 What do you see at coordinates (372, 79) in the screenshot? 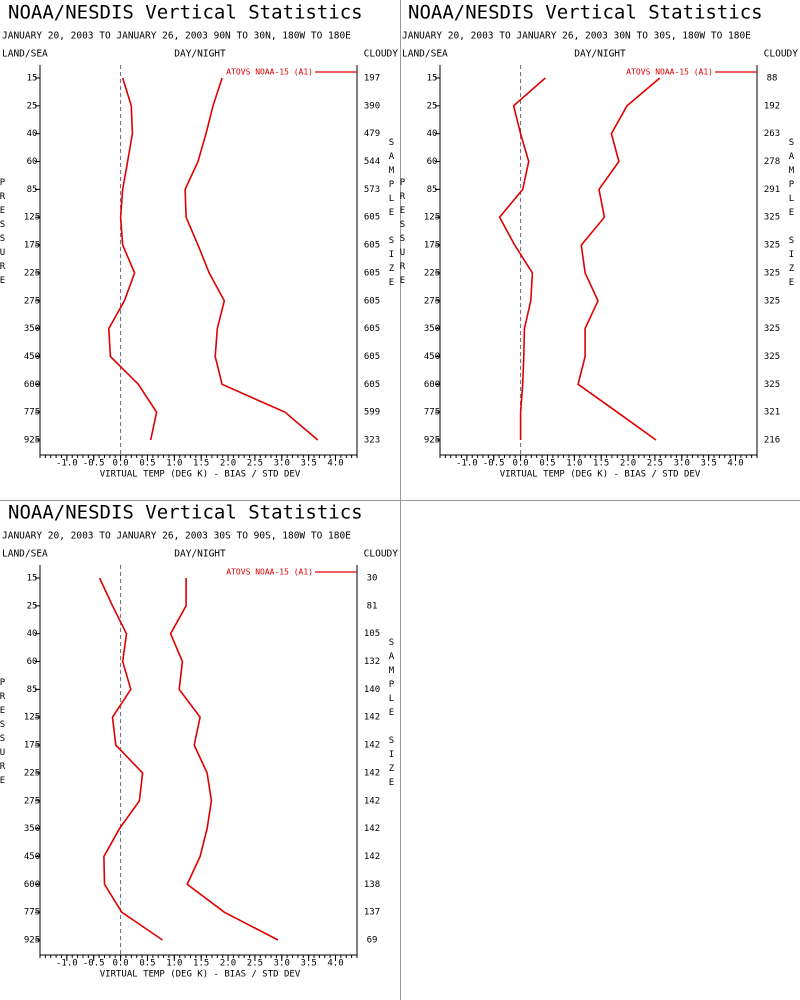
I see `sample-size-label: 197` at bounding box center [372, 79].